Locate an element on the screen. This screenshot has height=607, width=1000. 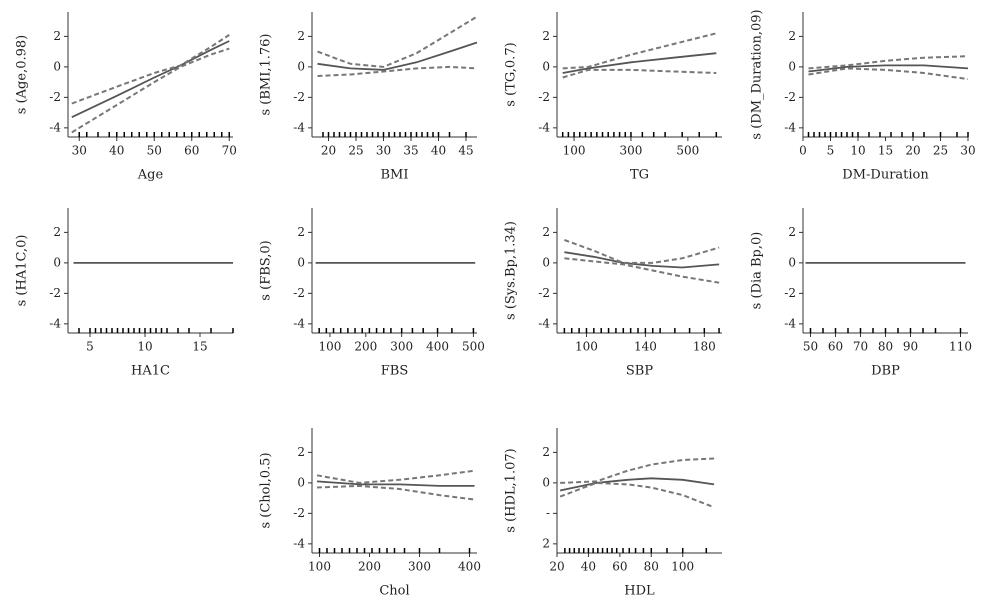
y-axis-label: s (BMI,1.76) is located at coordinates (266, 74).